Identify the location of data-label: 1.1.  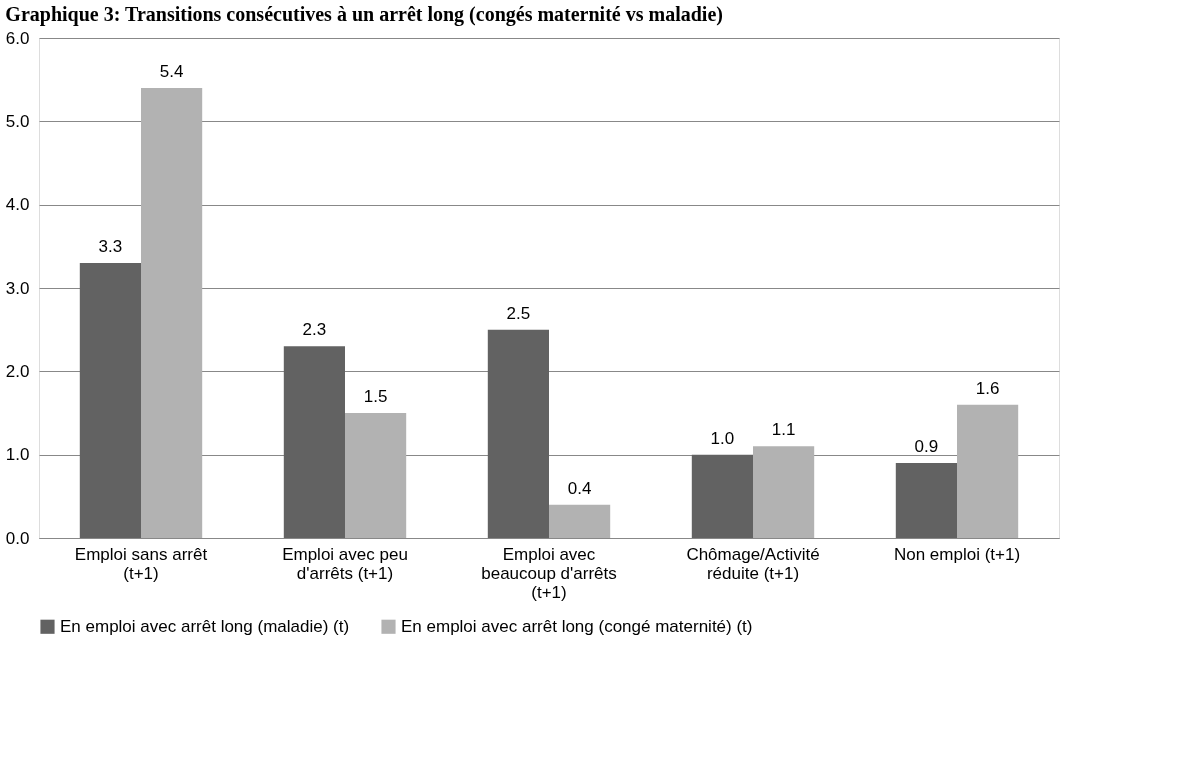
(783, 430).